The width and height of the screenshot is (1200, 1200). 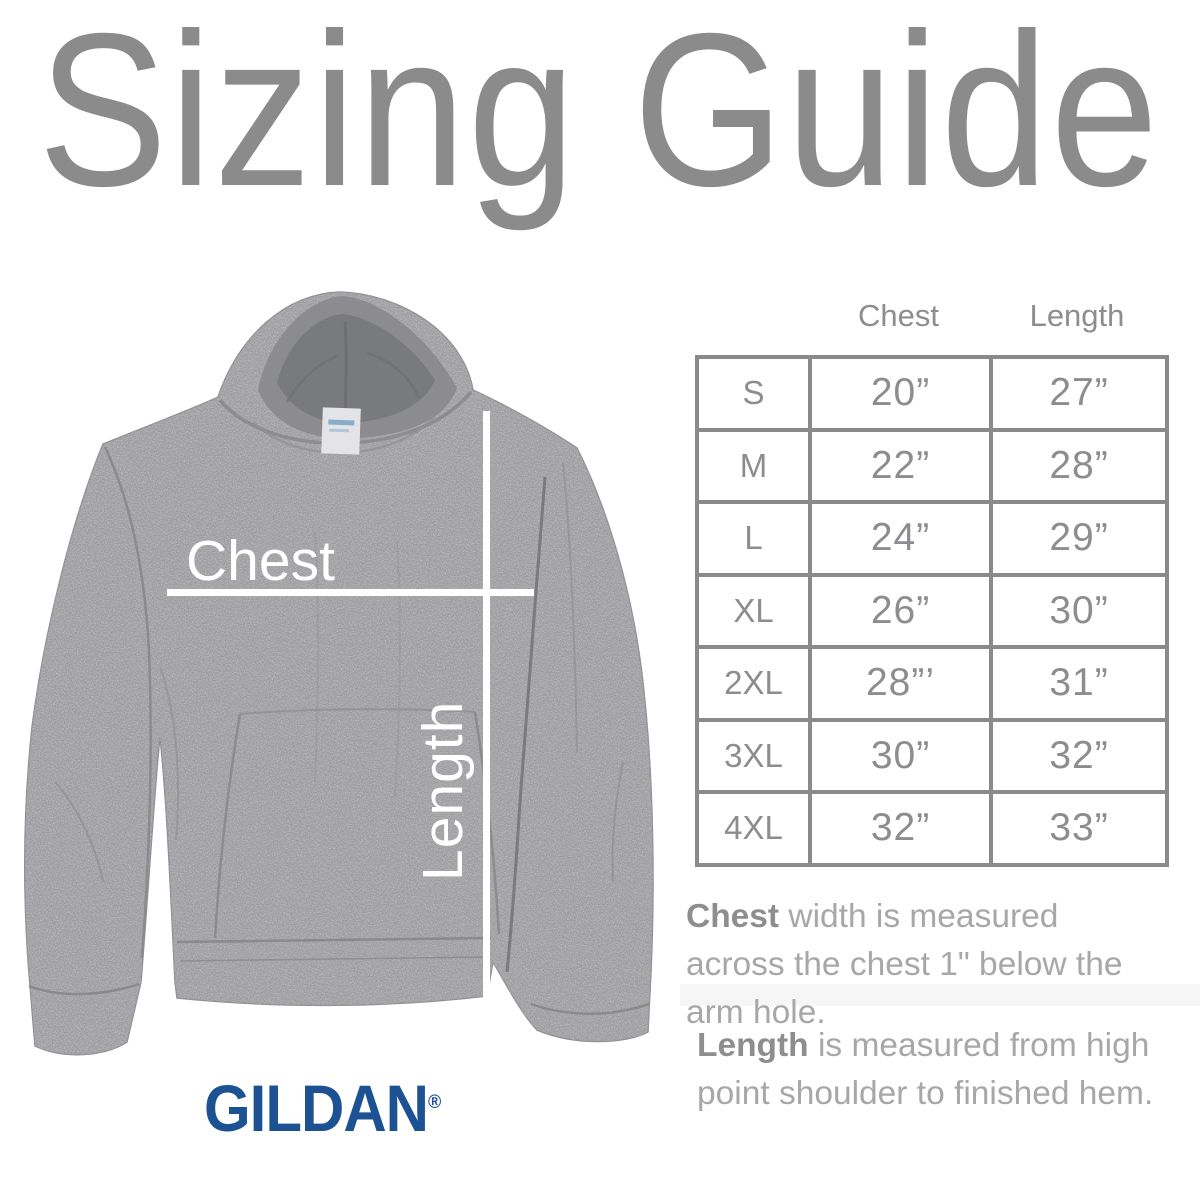 What do you see at coordinates (900, 393) in the screenshot?
I see `chest-cell: 20”` at bounding box center [900, 393].